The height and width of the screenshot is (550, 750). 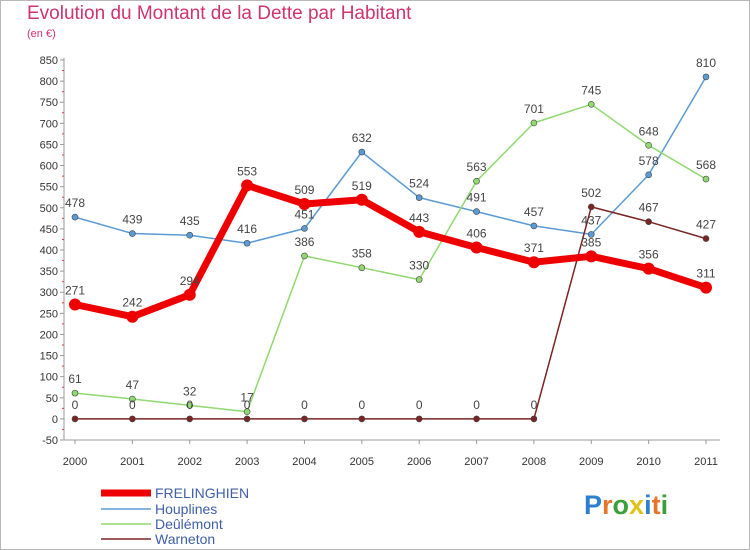 I want to click on data-label: 385, so click(x=591, y=242).